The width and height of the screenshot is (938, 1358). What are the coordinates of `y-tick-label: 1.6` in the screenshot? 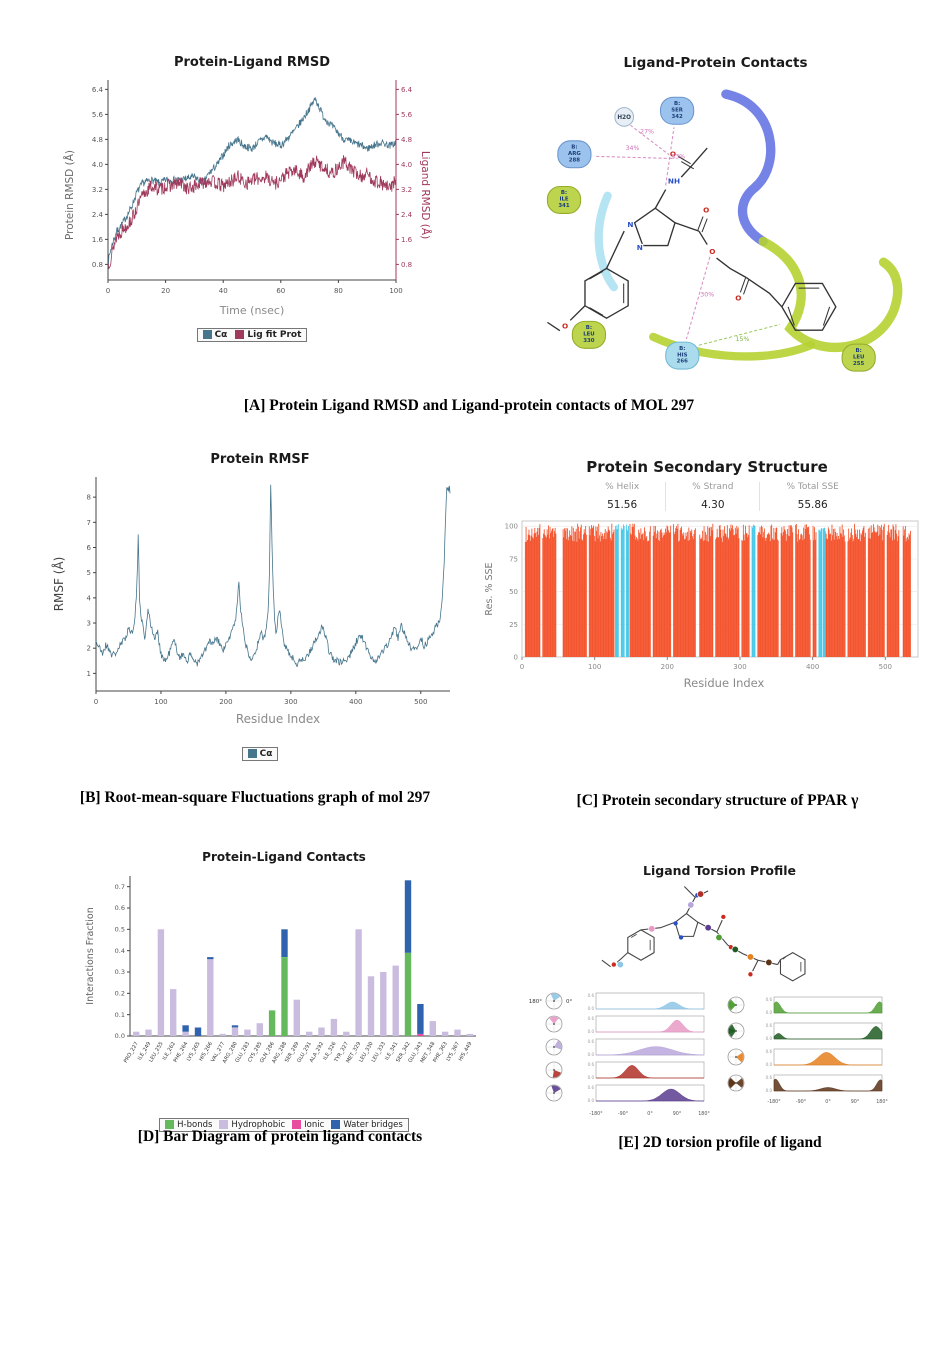 It's located at (98, 240).